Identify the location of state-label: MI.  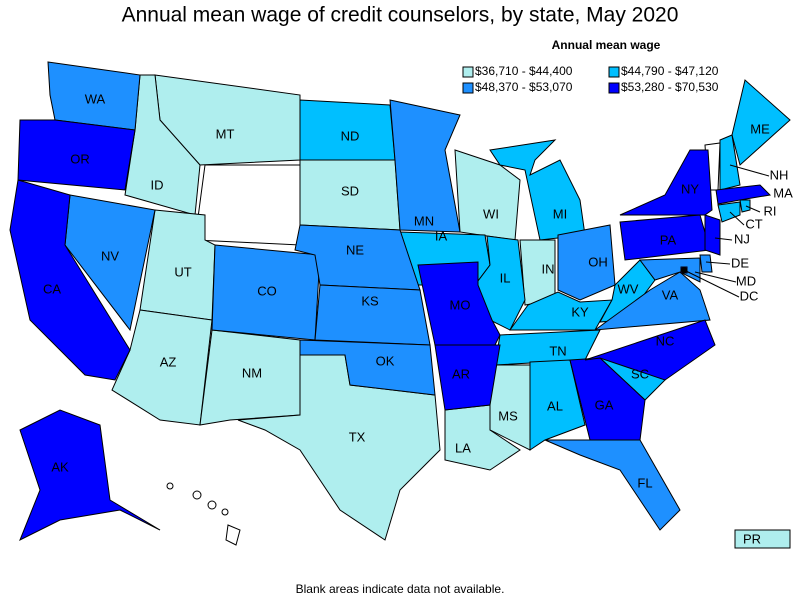
(560, 213).